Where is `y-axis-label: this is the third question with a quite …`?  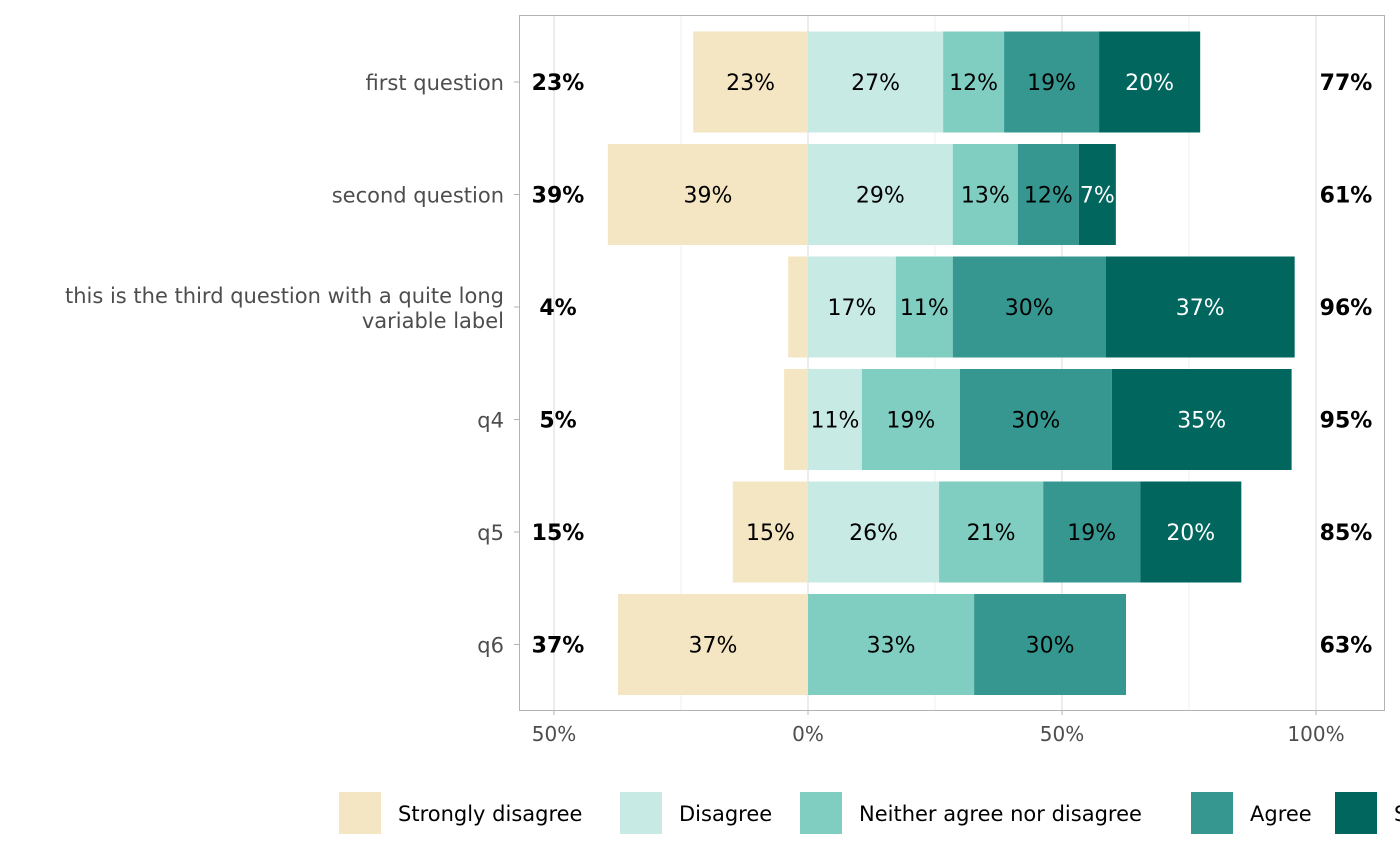 y-axis-label: this is the third question with a quite … is located at coordinates (284, 308).